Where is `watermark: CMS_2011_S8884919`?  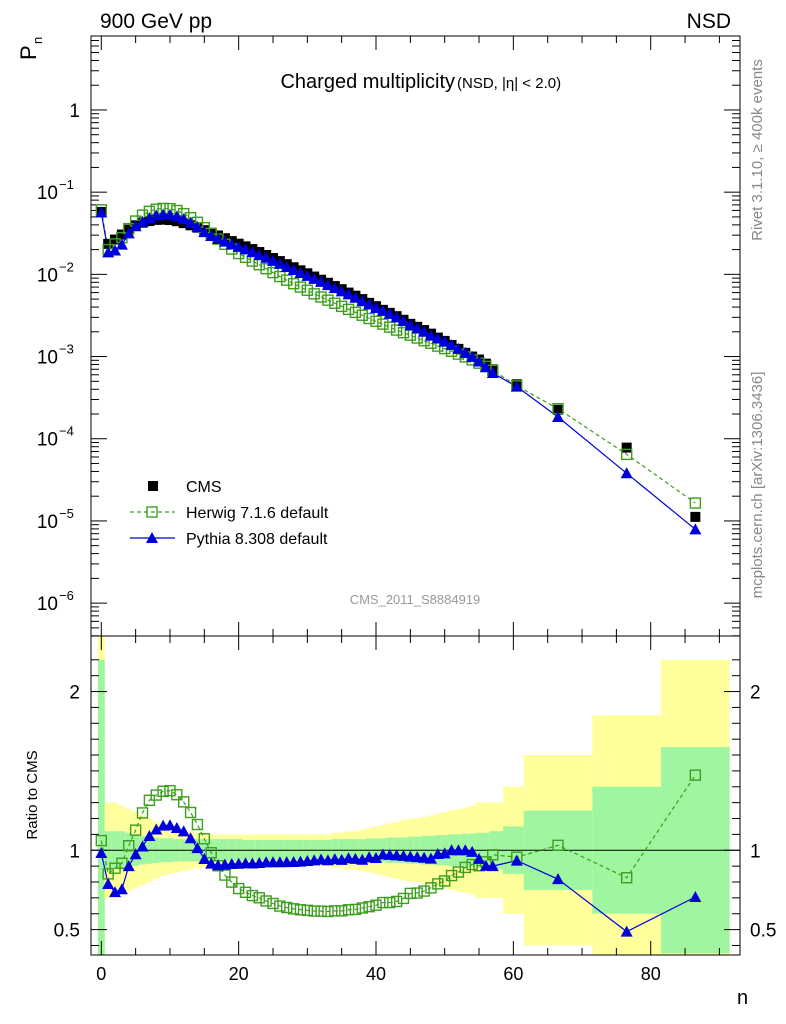 watermark: CMS_2011_S8884919 is located at coordinates (415, 599).